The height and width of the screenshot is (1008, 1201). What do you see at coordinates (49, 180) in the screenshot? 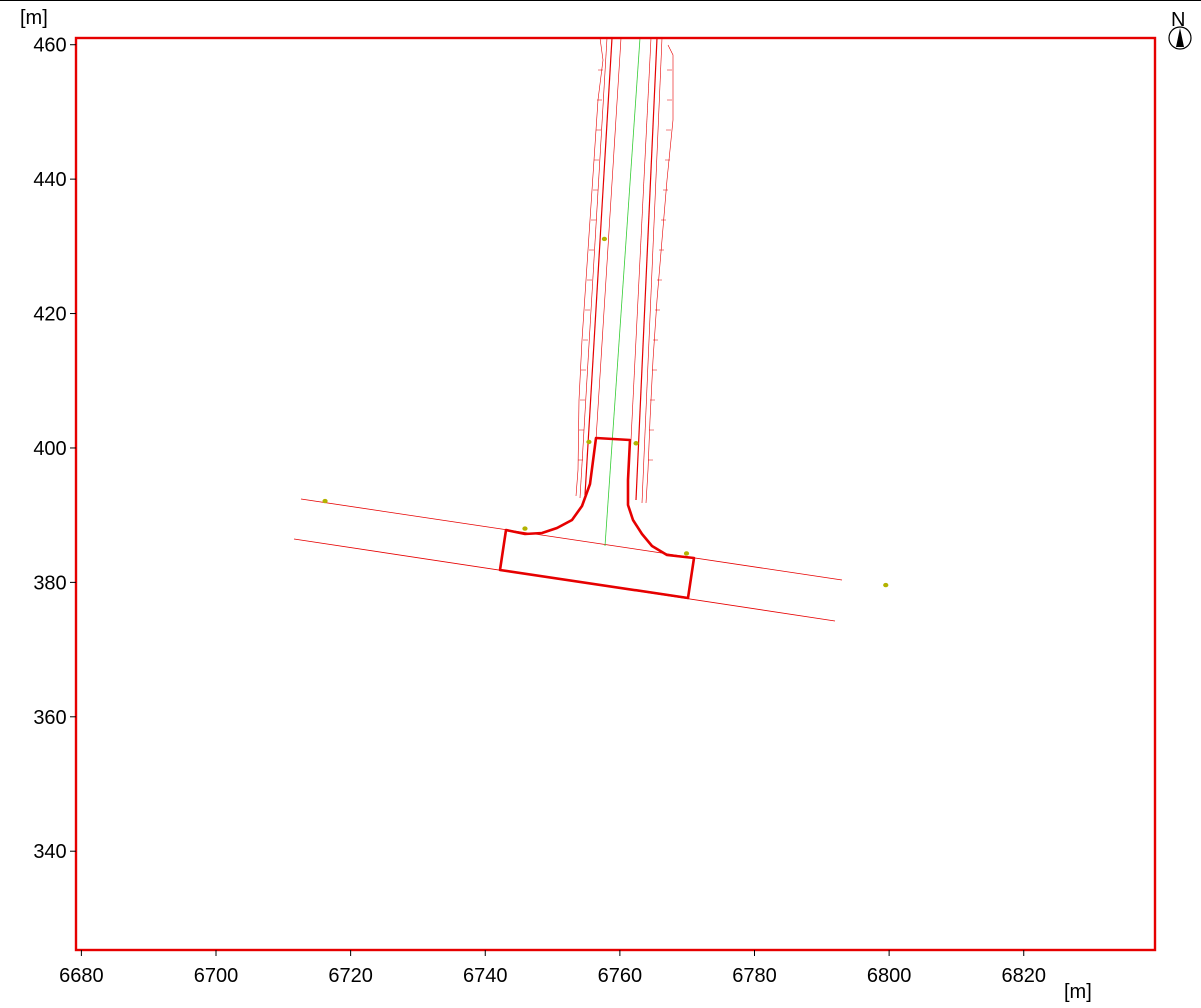
I see `y-tick-label: 440` at bounding box center [49, 180].